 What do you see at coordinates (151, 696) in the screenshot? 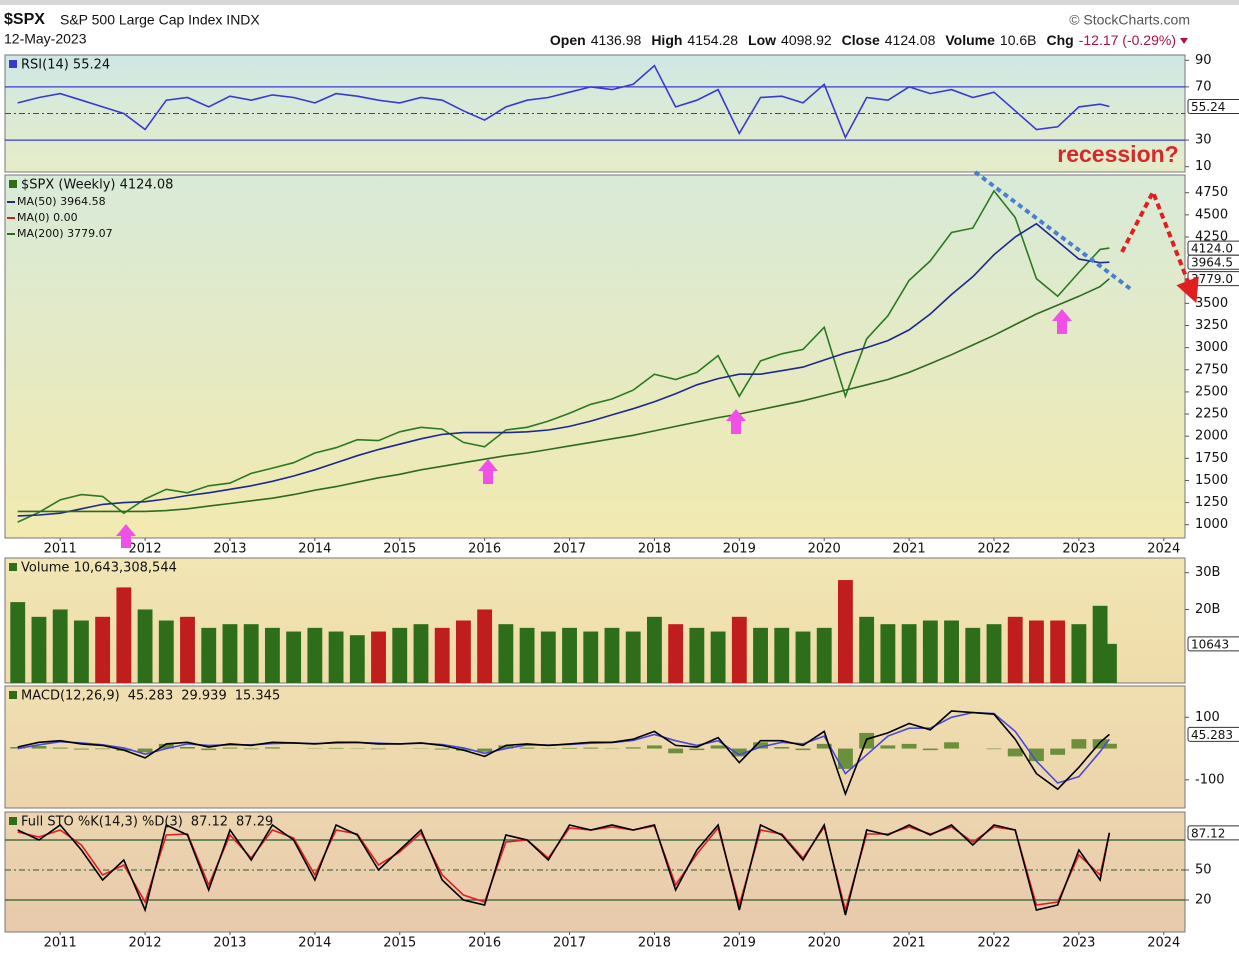
I see `legend-label: 45.283` at bounding box center [151, 696].